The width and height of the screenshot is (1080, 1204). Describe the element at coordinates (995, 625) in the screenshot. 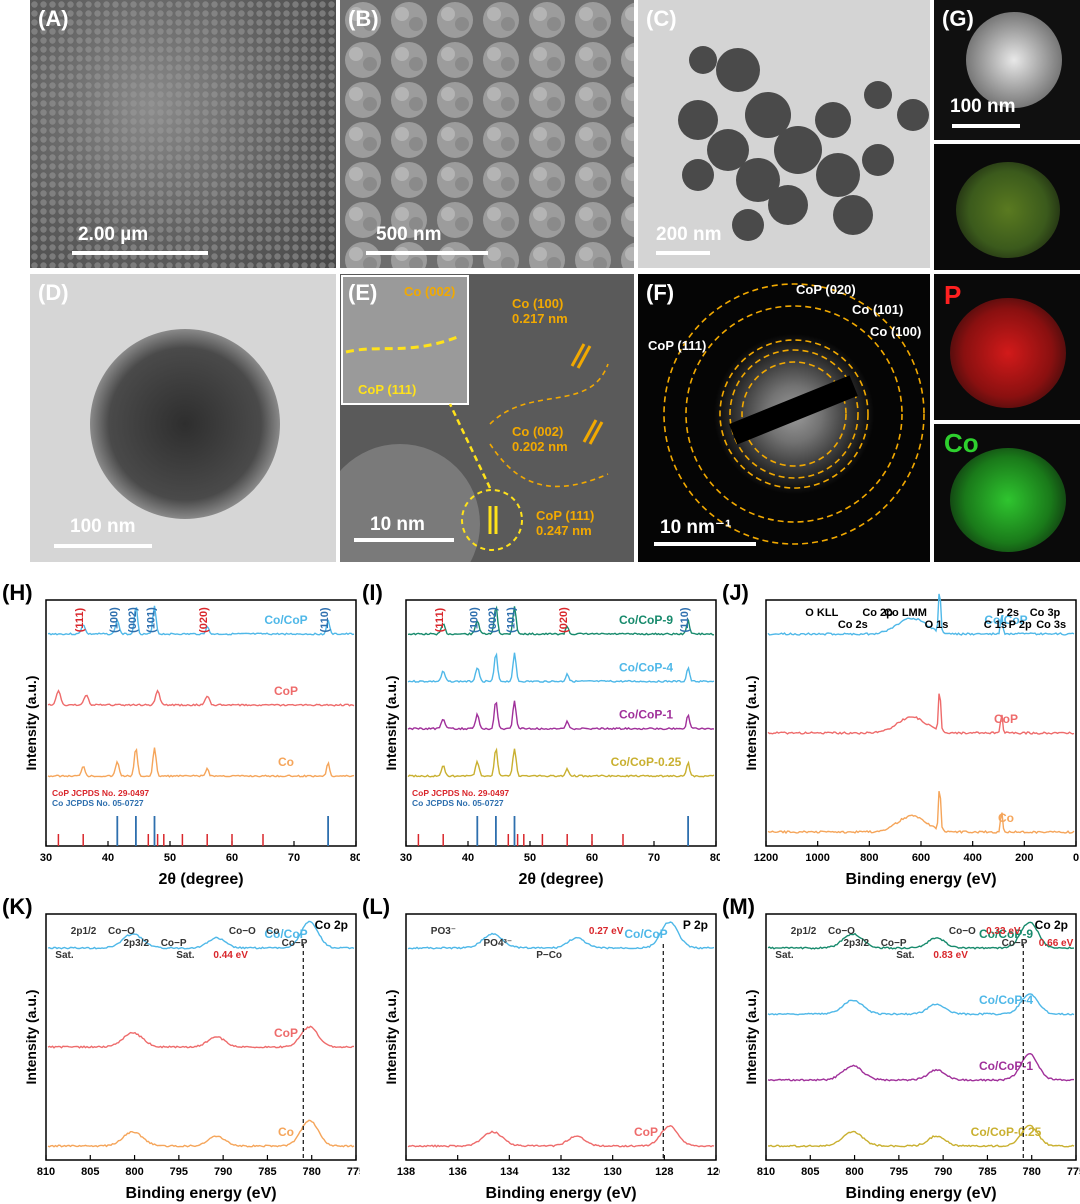

I see `peak-label: C 1s` at that location.